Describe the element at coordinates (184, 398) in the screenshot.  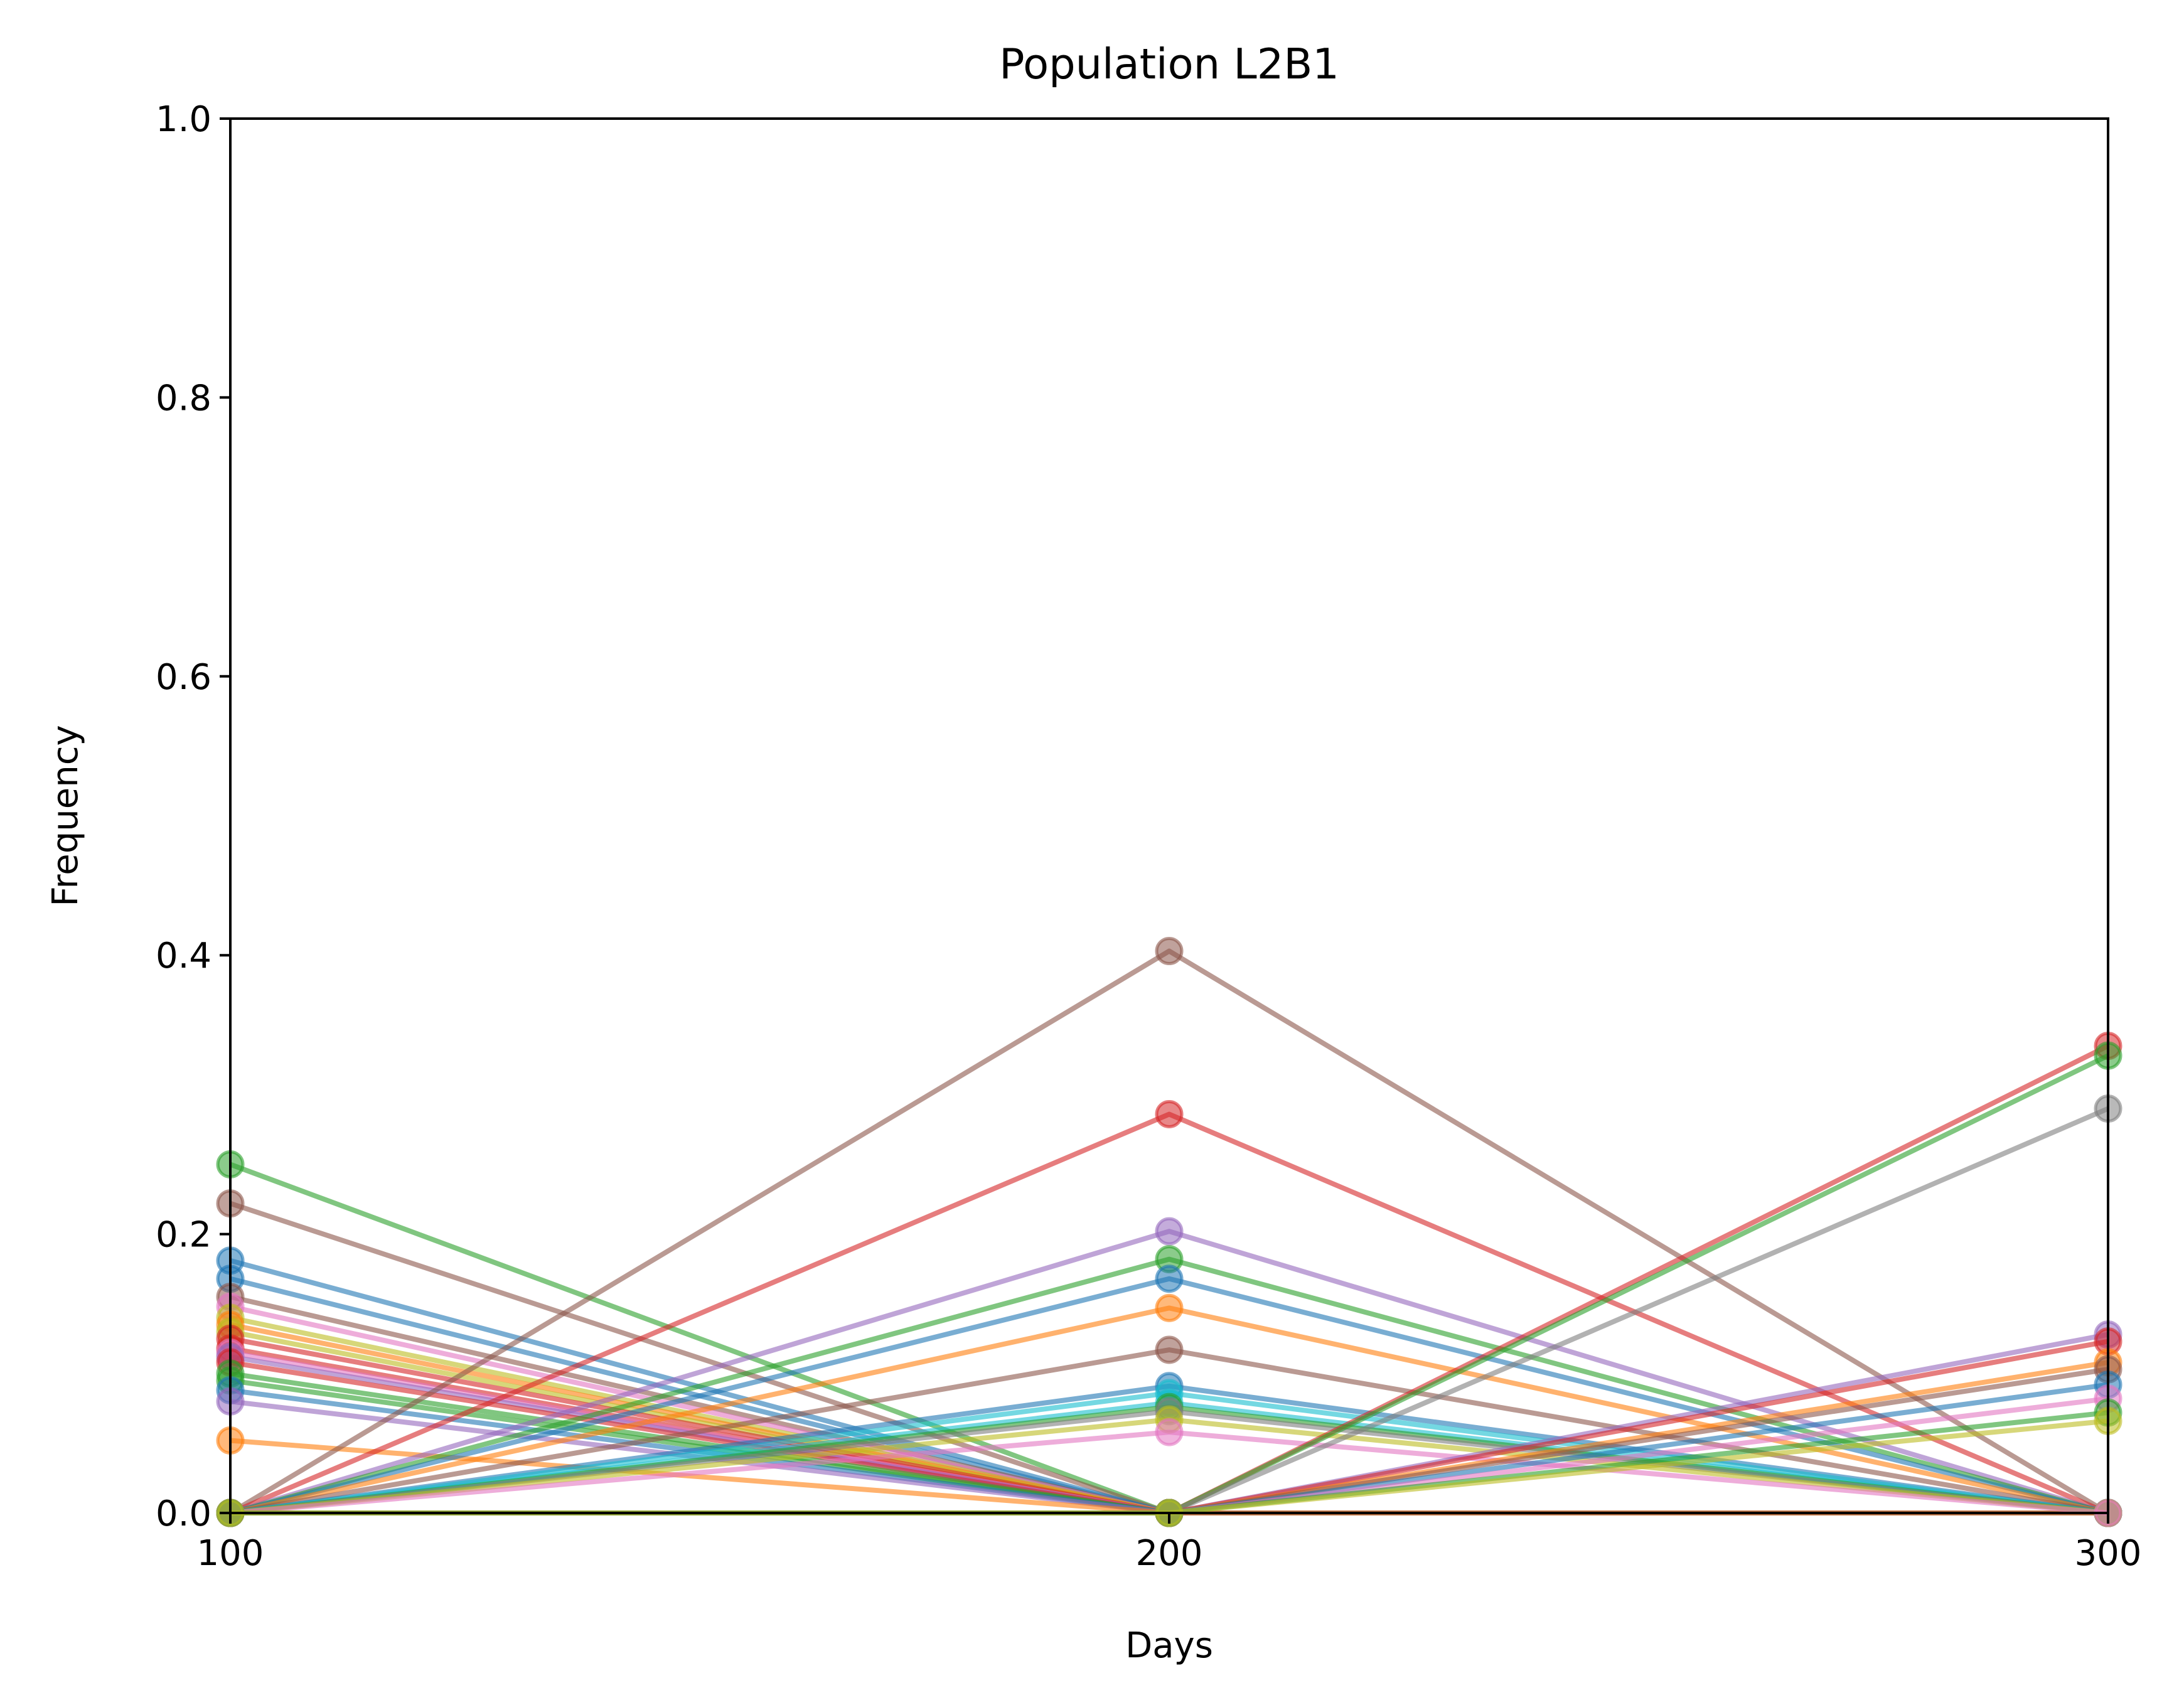
I see `y-tick-label: 0.8` at that location.